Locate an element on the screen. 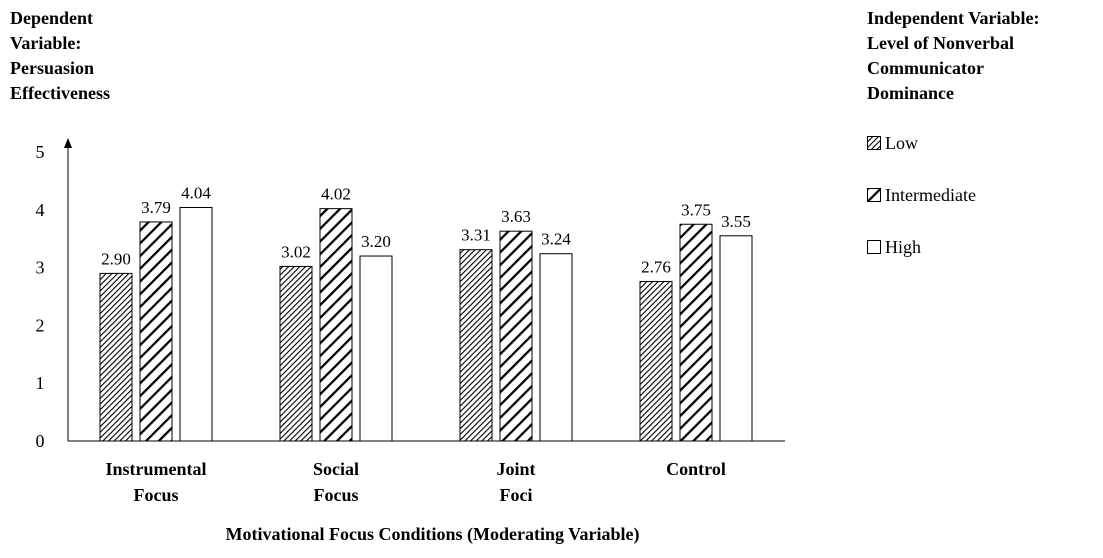 The image size is (1103, 558). y-tick-label: 1 is located at coordinates (40, 383).